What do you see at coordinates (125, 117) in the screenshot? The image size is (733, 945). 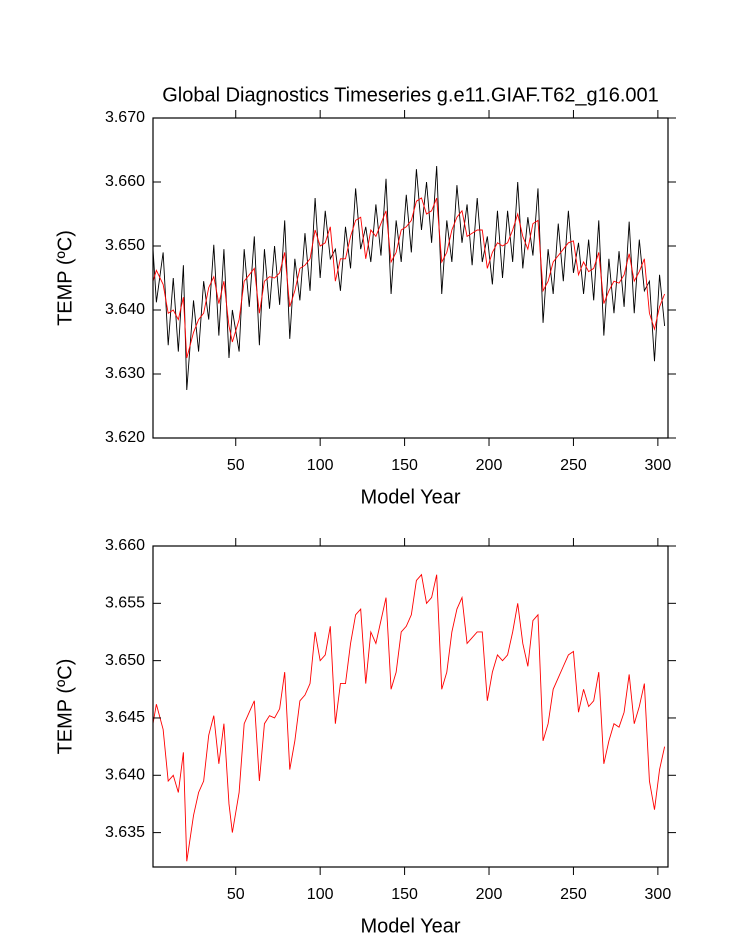 I see `y-tick-label: 3.670` at bounding box center [125, 117].